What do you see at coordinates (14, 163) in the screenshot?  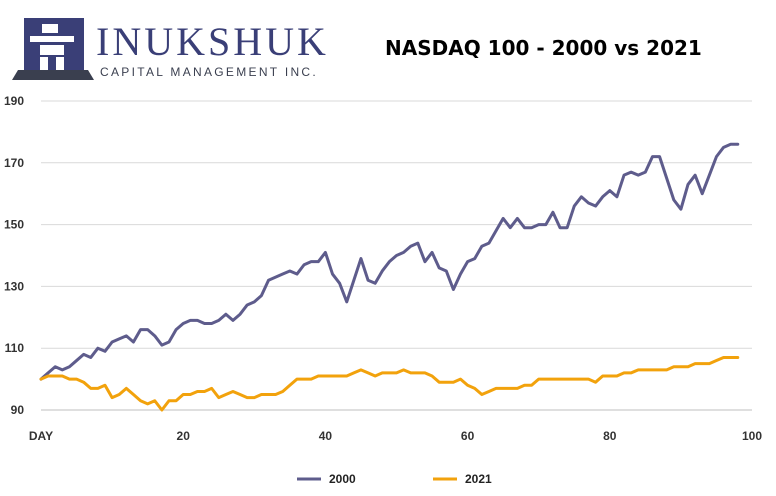 I see `y-tick-label: 170` at bounding box center [14, 163].